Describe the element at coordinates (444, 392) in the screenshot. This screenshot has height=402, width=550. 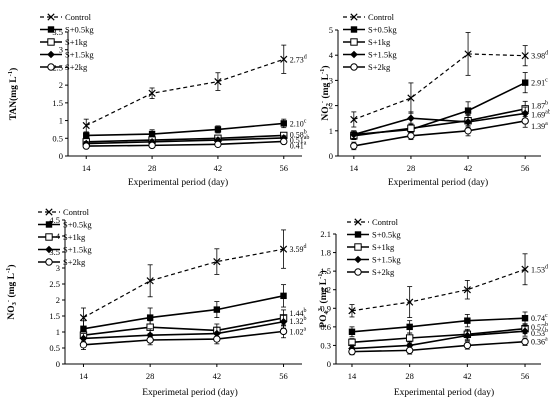
I see `x-axis-label: Experimental period (day)` at that location.